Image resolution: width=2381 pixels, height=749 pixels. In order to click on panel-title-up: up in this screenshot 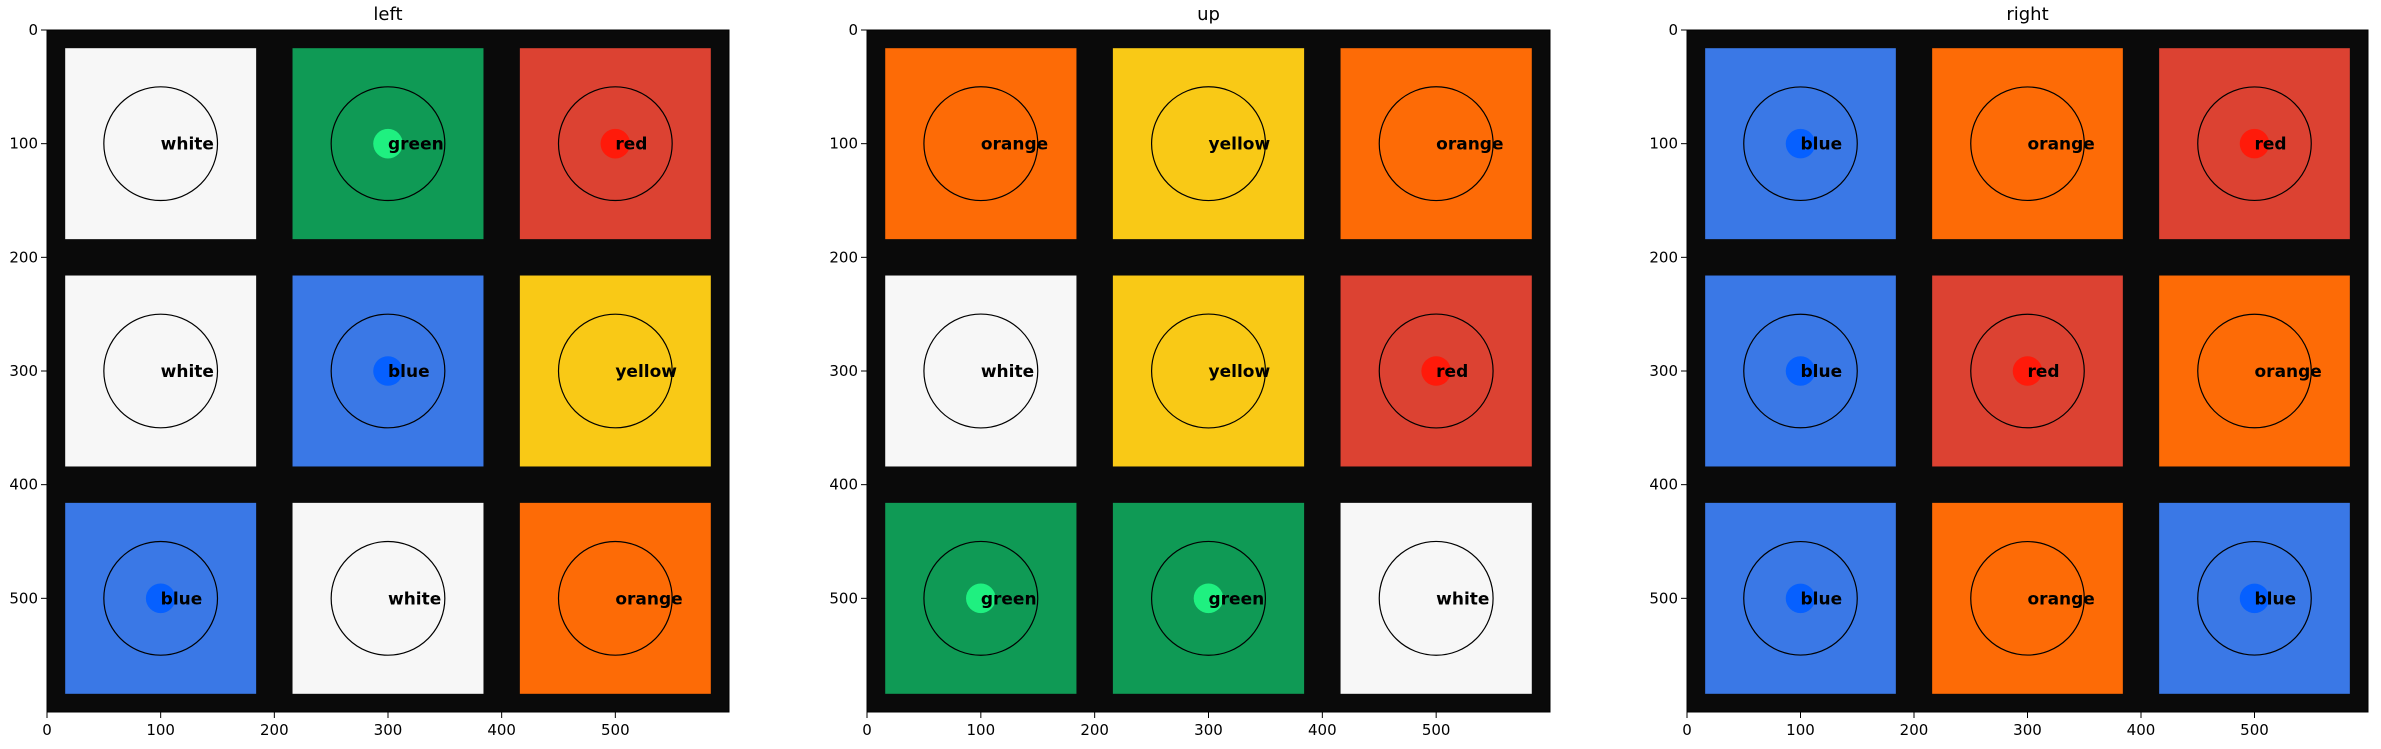, I will do `click(1208, 14)`.